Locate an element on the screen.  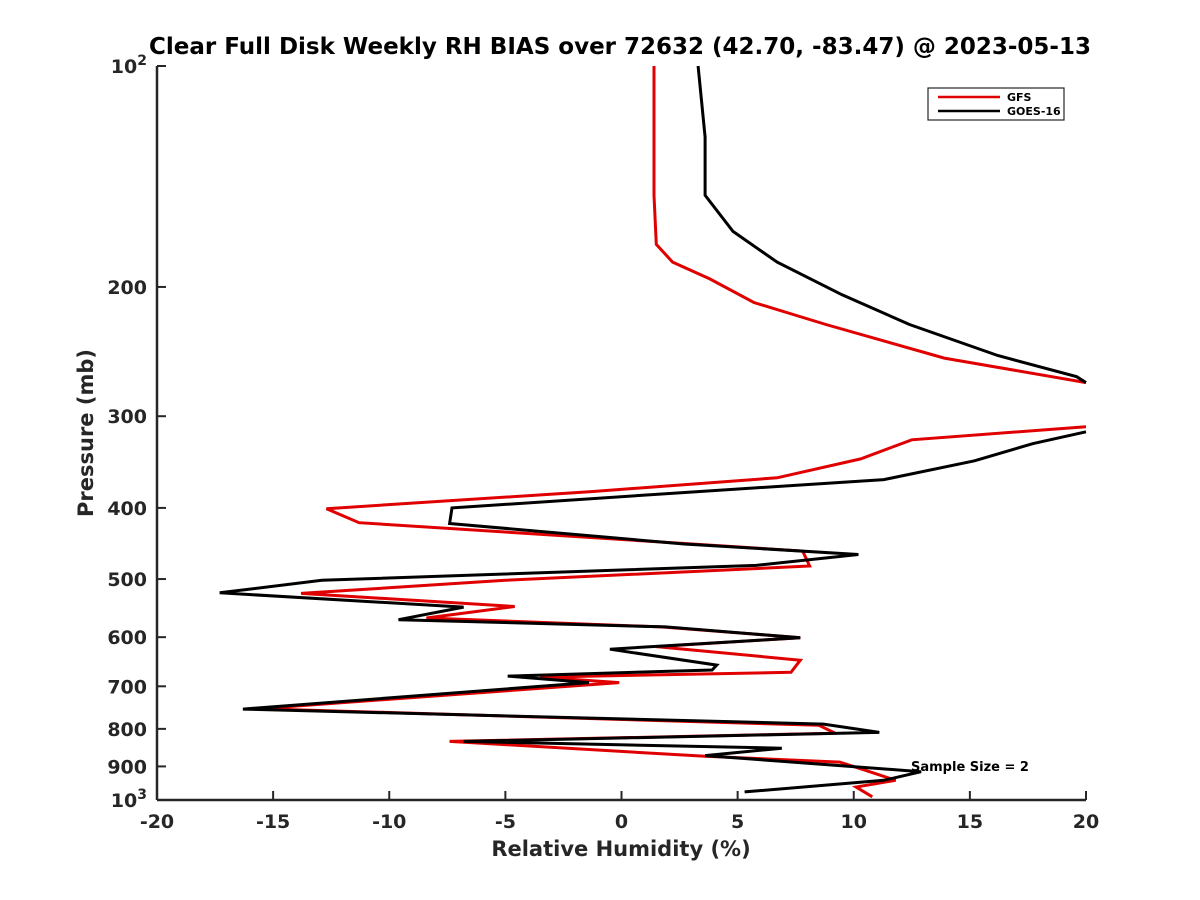
x-tick-group: -20 -15 -10 -5 0 5 10 15 20 is located at coordinates (619, 812).